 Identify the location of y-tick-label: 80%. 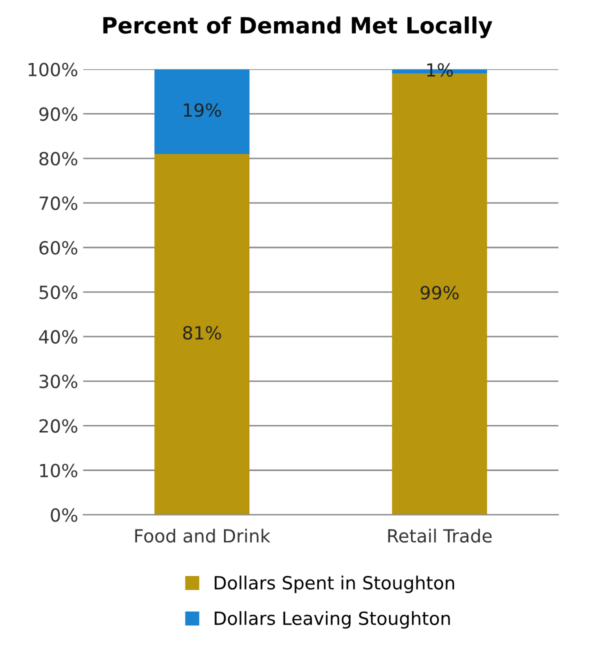
(58, 159).